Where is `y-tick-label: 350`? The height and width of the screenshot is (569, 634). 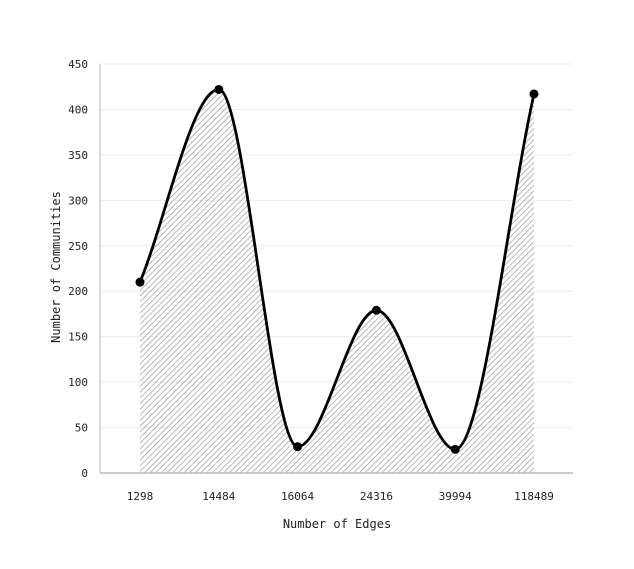 y-tick-label: 350 is located at coordinates (78, 155).